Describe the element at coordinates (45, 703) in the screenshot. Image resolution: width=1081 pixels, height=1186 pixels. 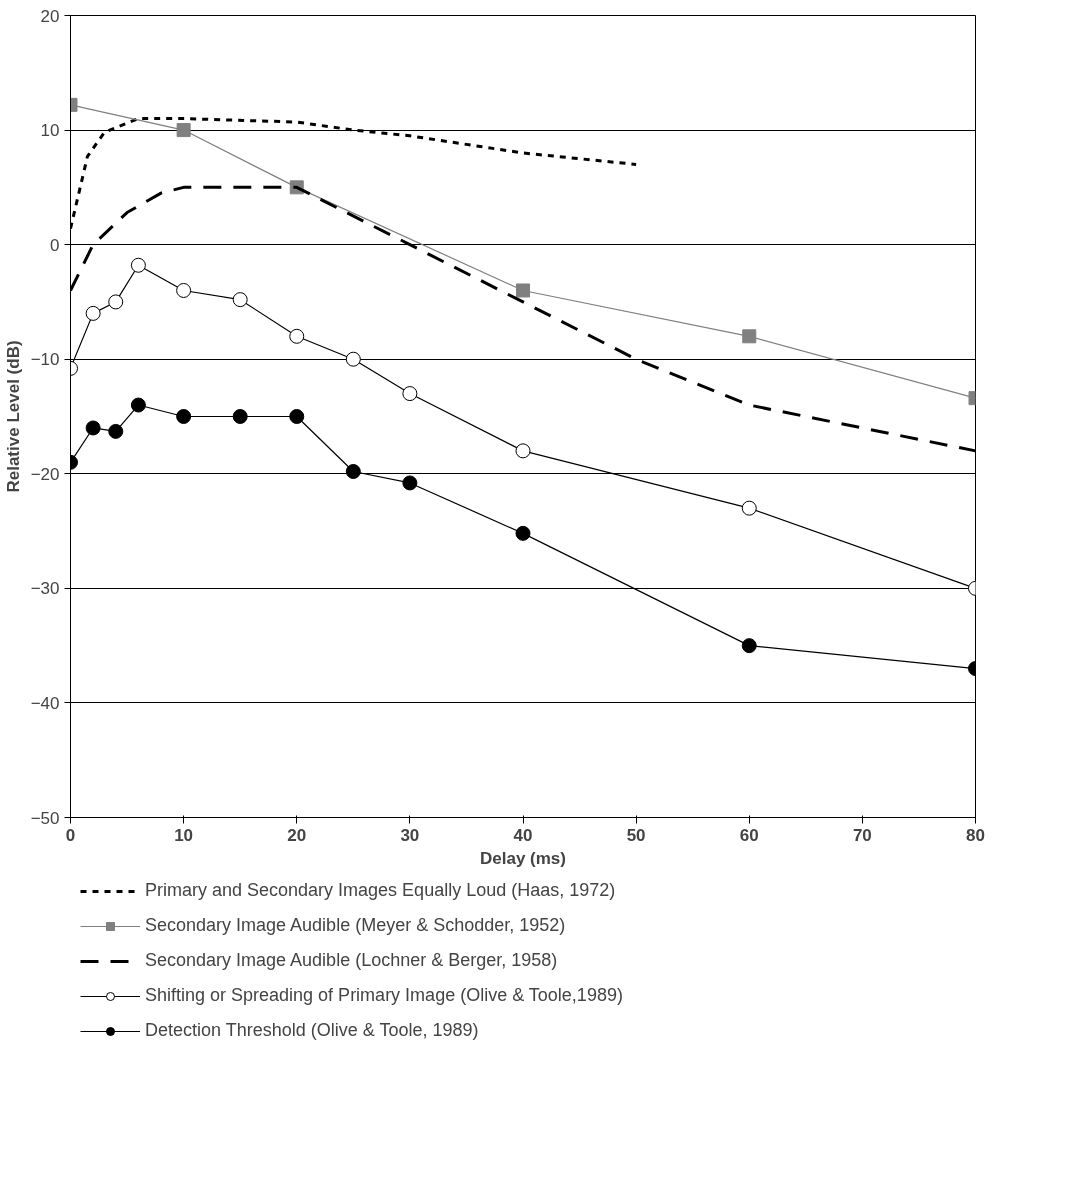
I see `y-tick-label: −40` at that location.